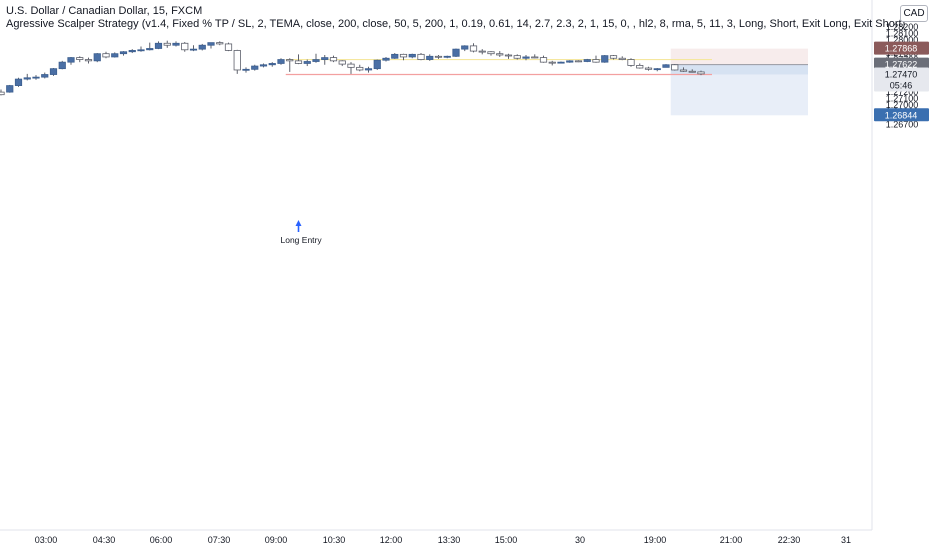 Image resolution: width=932 pixels, height=550 pixels. Describe the element at coordinates (739, 69) in the screenshot. I see `stop-zone` at that location.